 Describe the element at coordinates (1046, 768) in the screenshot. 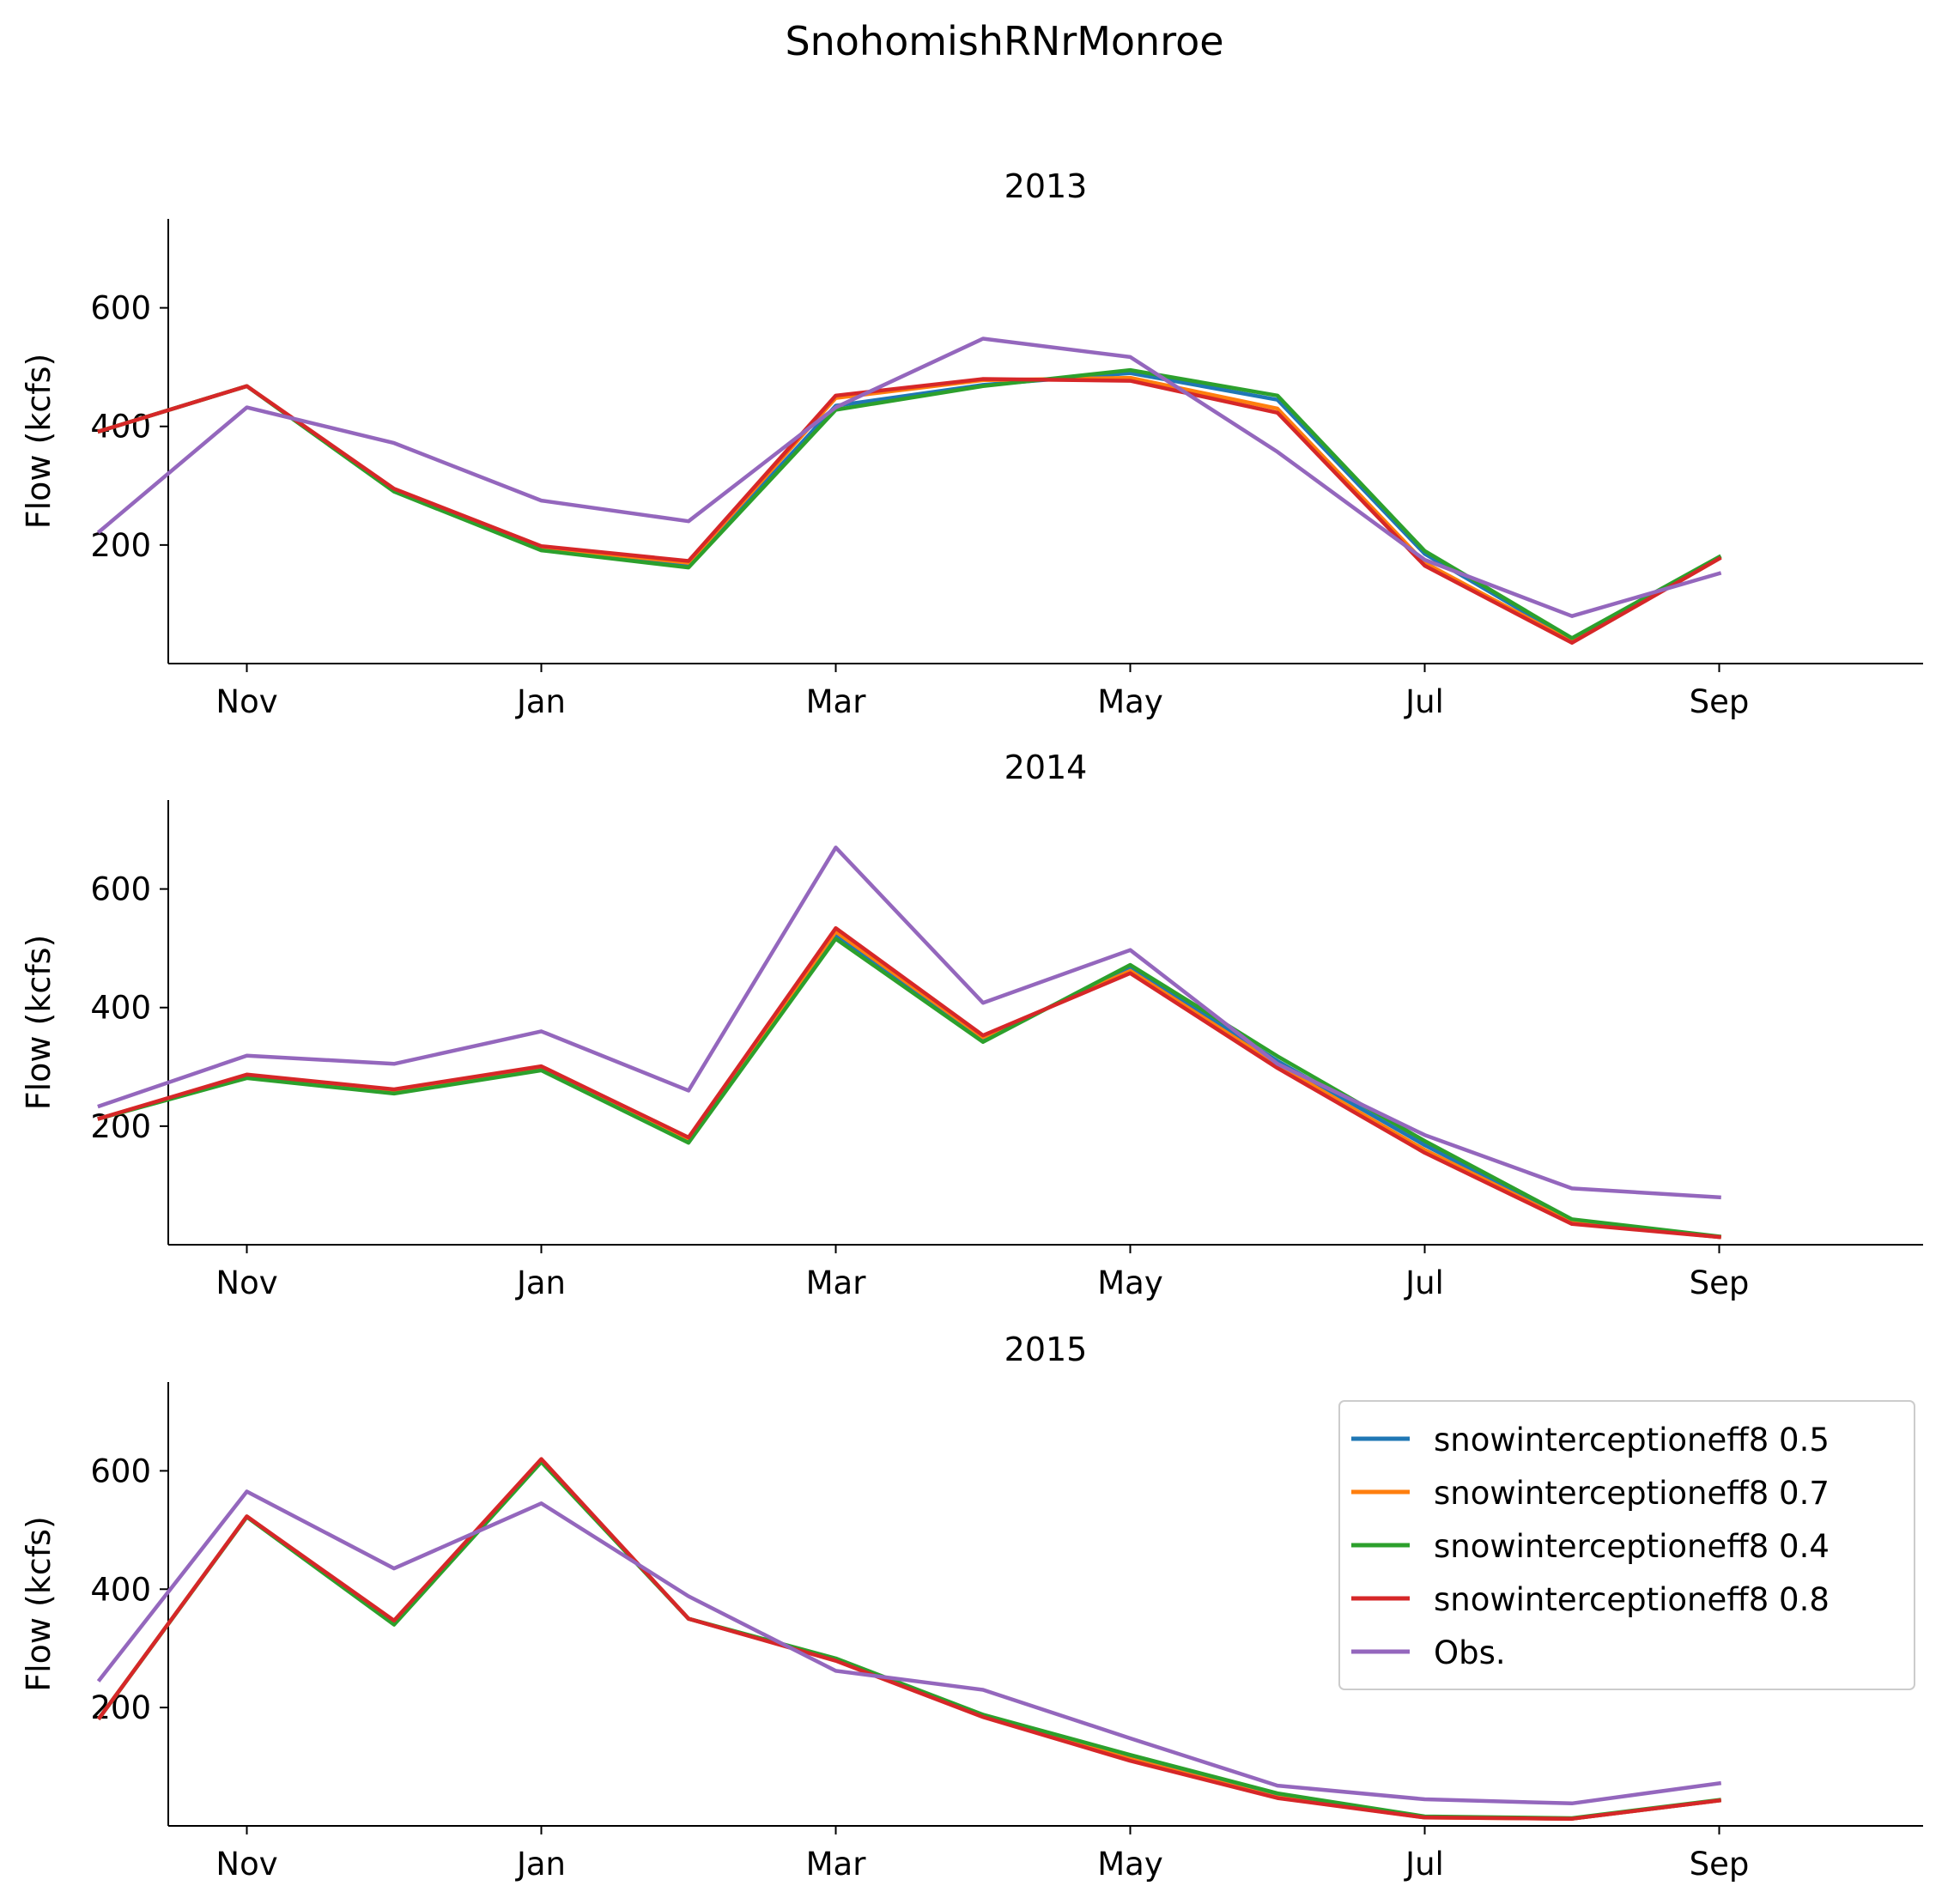

I see `subplot-title: 2014` at that location.